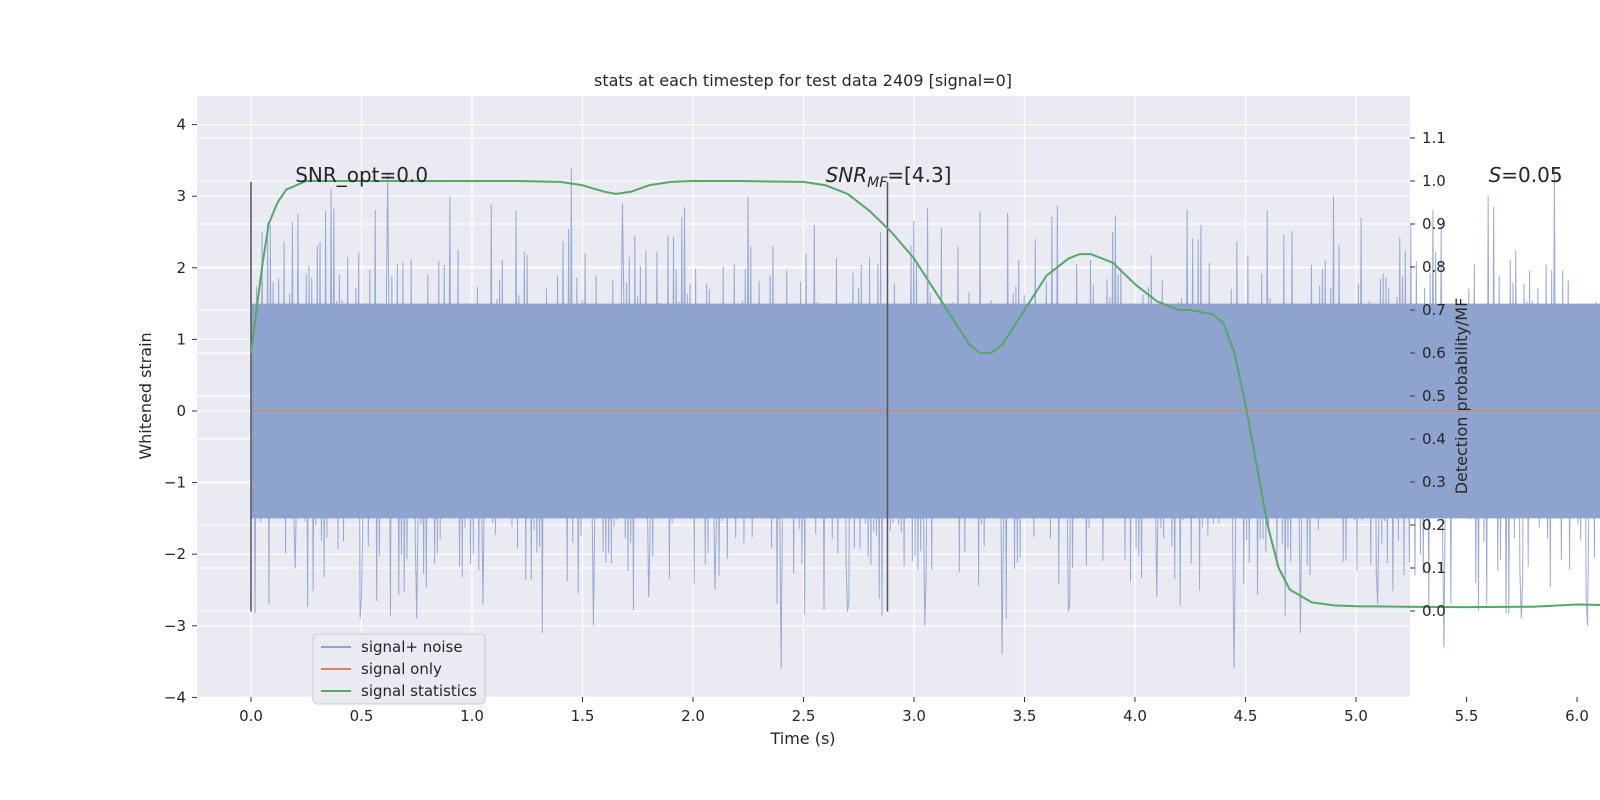 This screenshot has width=1600, height=800. What do you see at coordinates (1356, 716) in the screenshot?
I see `x-tick-label: 5.0` at bounding box center [1356, 716].